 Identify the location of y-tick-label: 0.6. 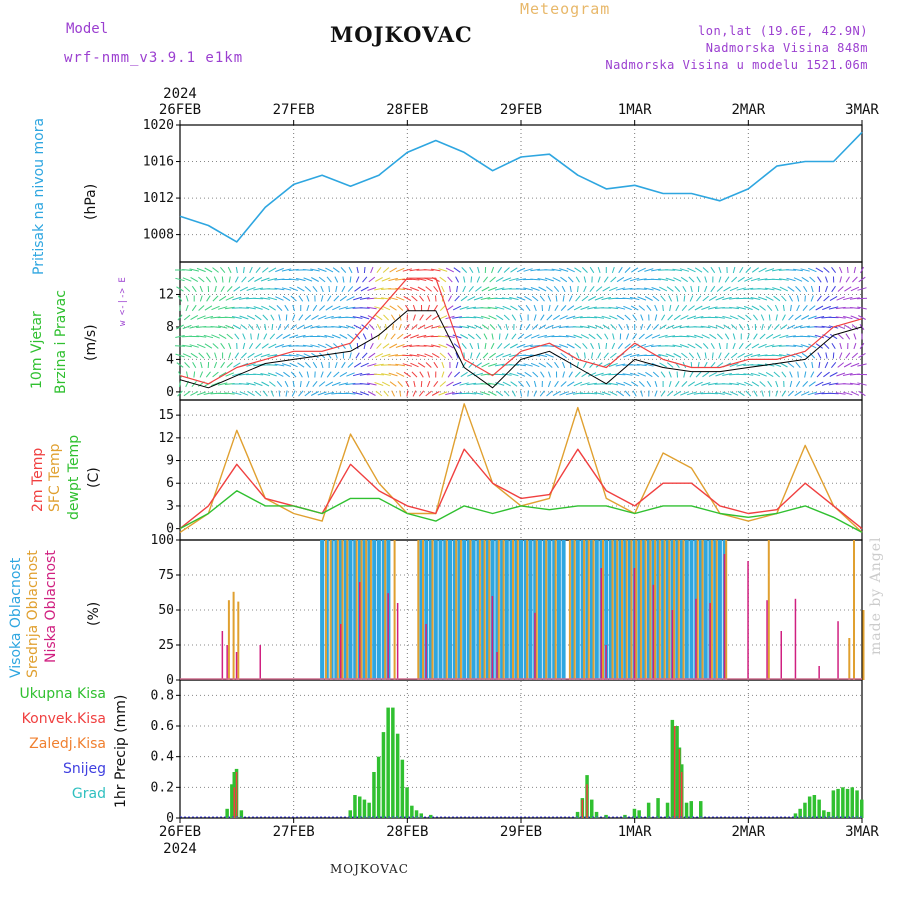
(162, 726).